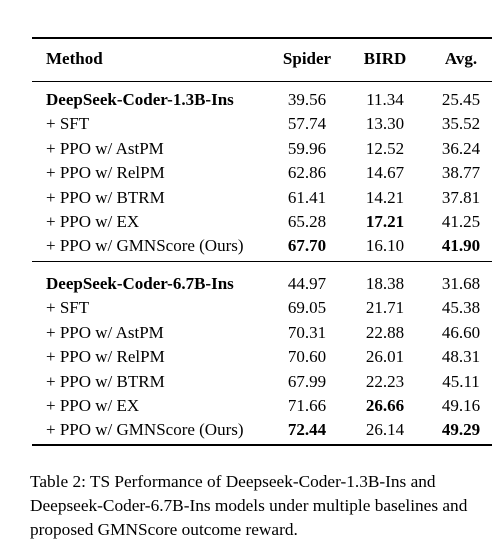 Image resolution: width=502 pixels, height=552 pixels. Describe the element at coordinates (385, 148) in the screenshot. I see `cell-bird: 12.52` at that location.